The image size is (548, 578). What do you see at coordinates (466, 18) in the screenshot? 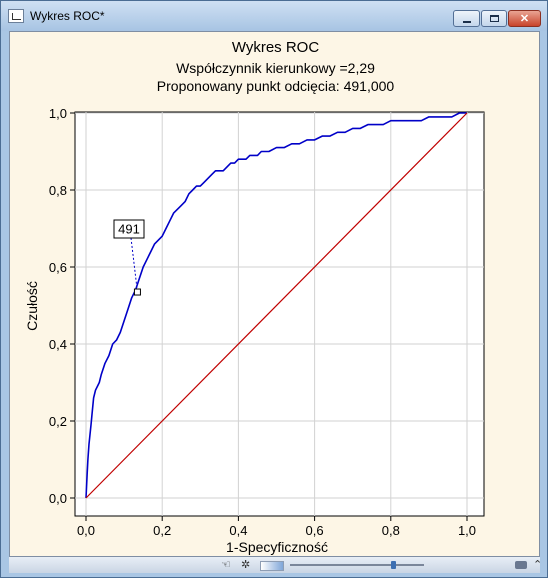
I see `minimize-button` at bounding box center [466, 18].